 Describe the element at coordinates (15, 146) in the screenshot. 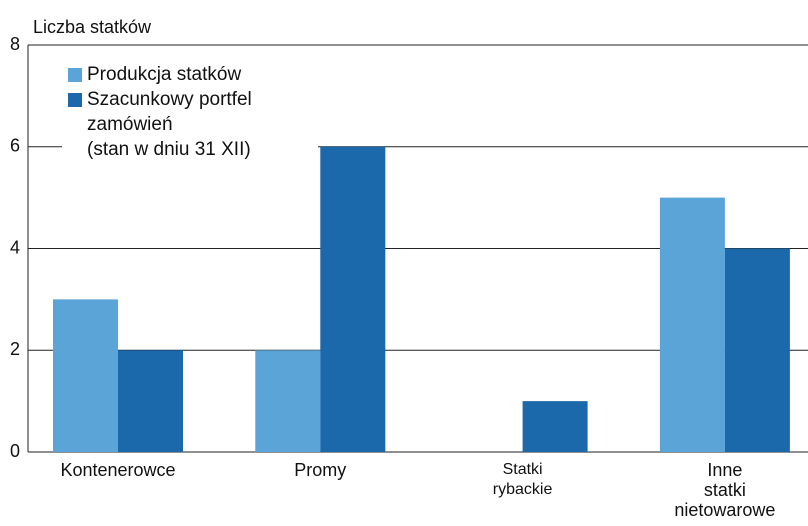

I see `y-tick-label: 6` at that location.